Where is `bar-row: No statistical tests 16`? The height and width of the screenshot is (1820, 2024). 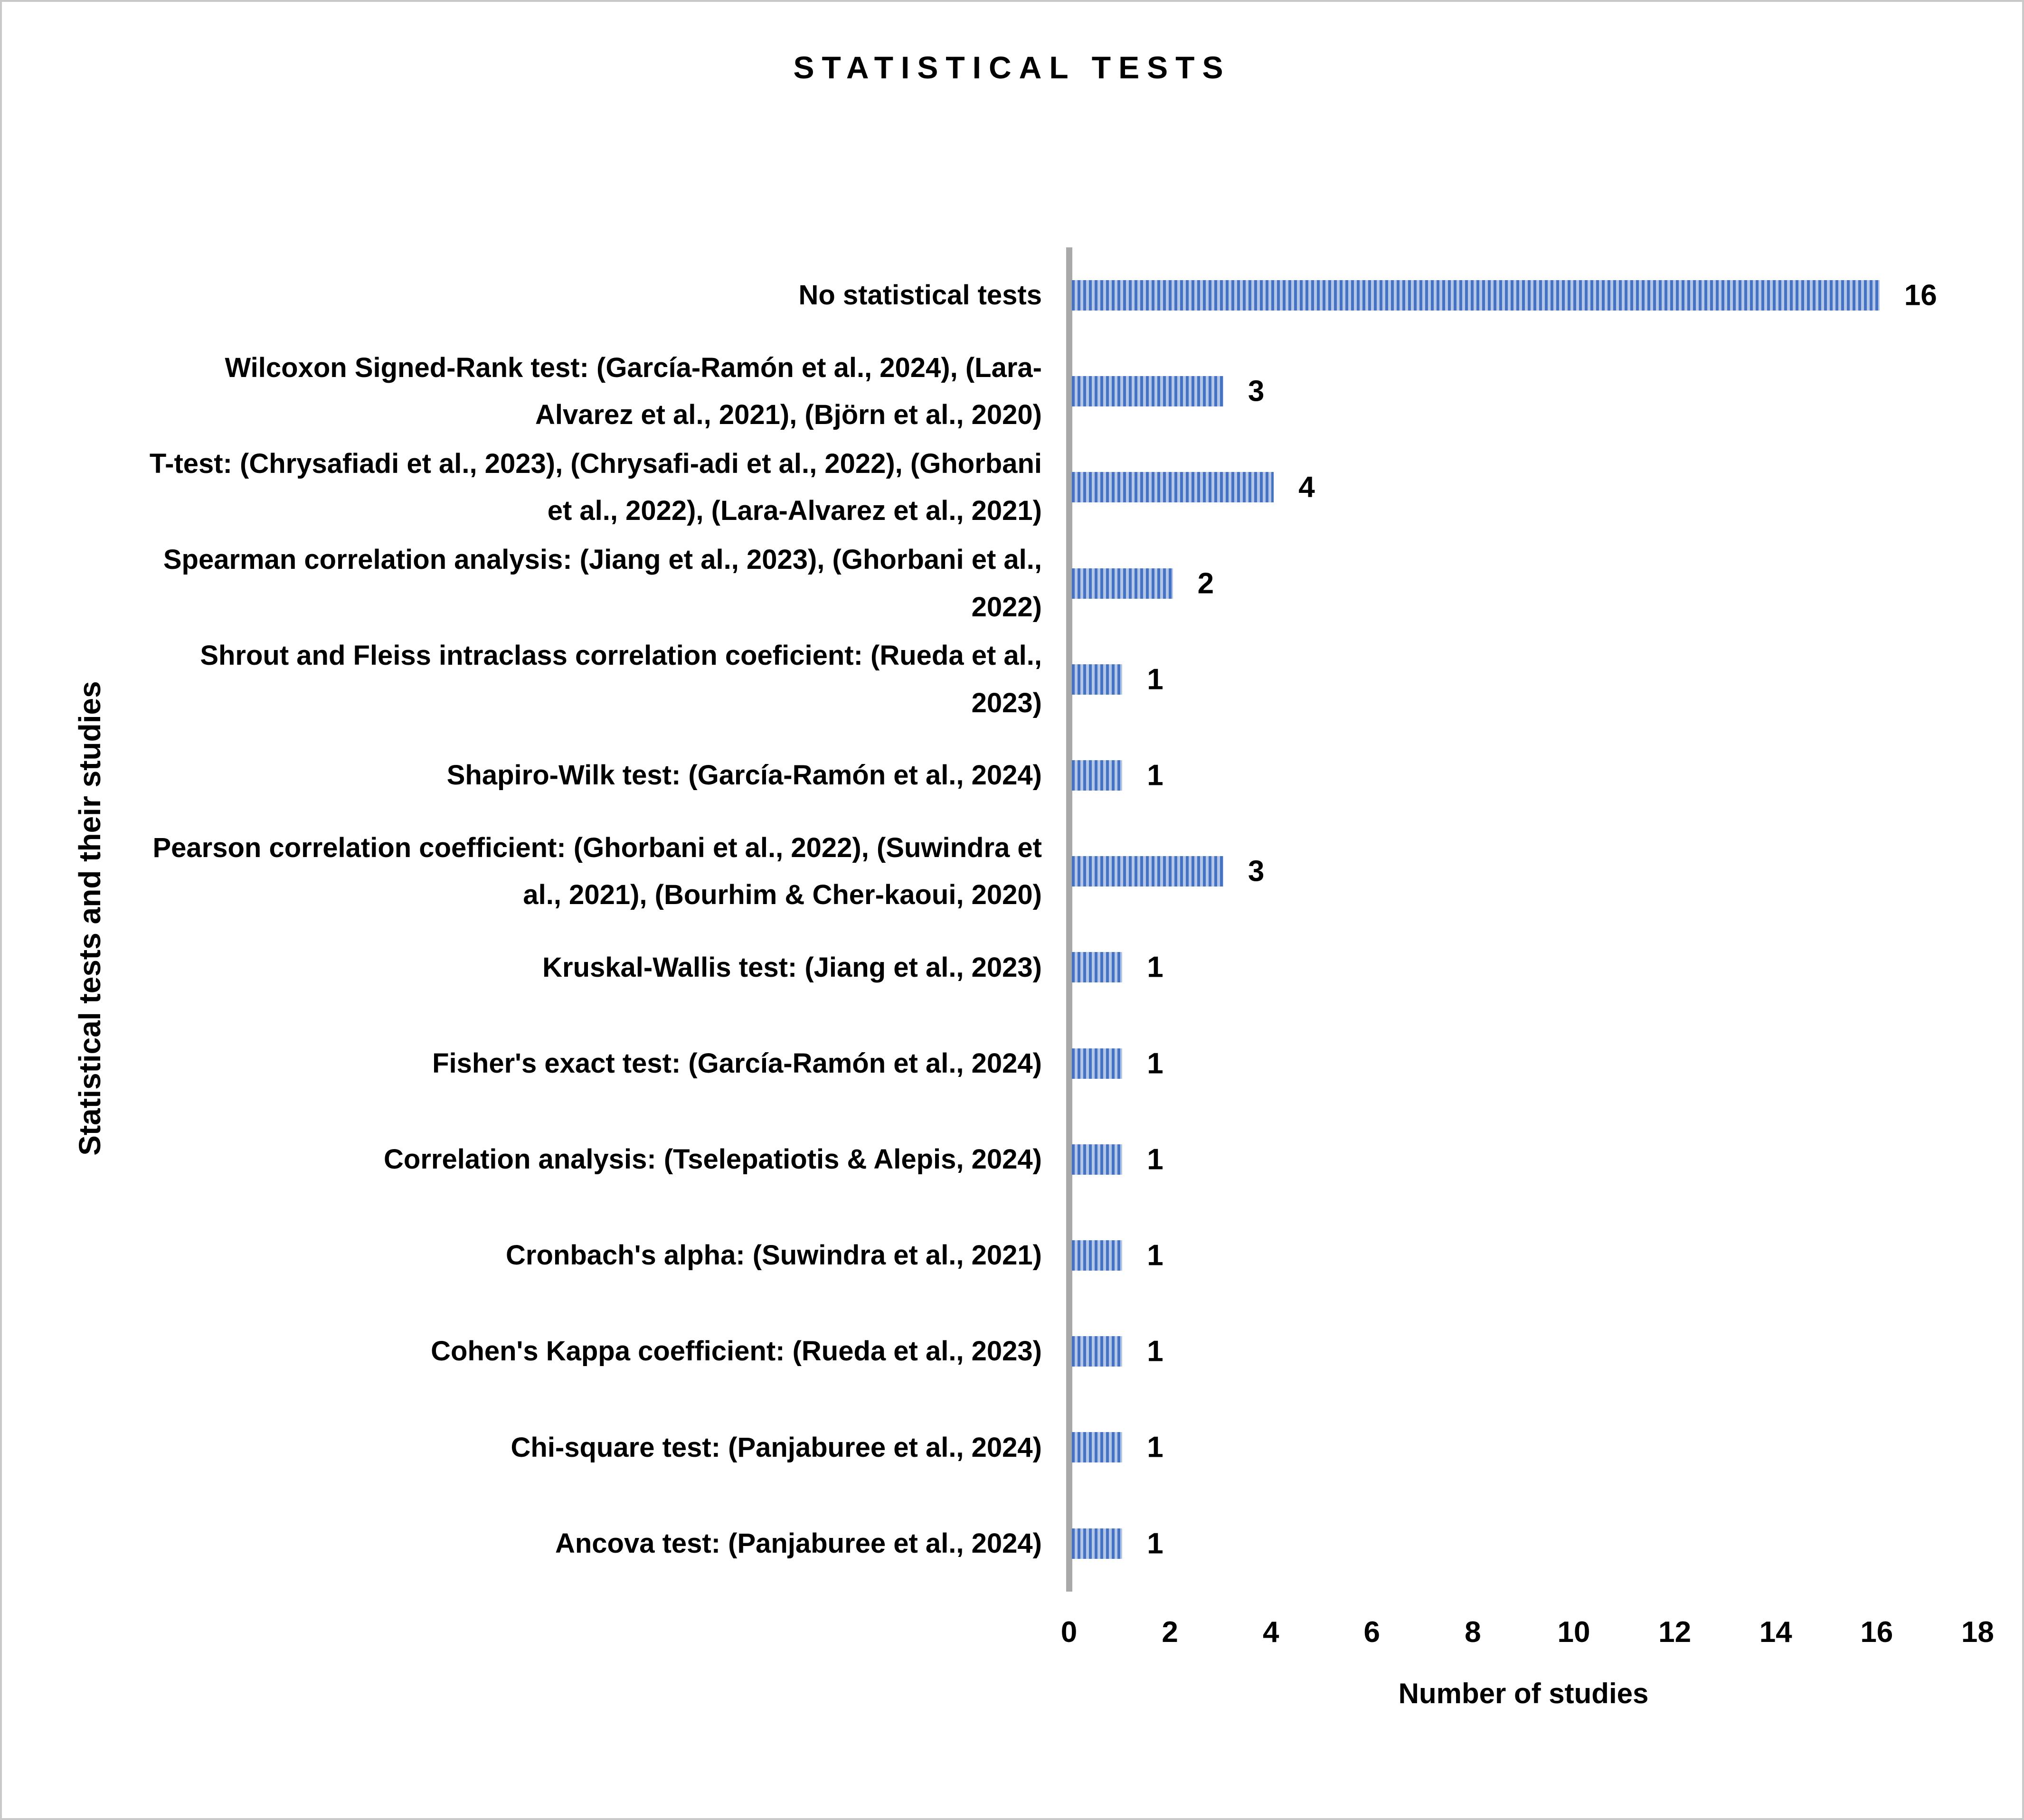
bar-row: No statistical tests 16 is located at coordinates (1012, 295).